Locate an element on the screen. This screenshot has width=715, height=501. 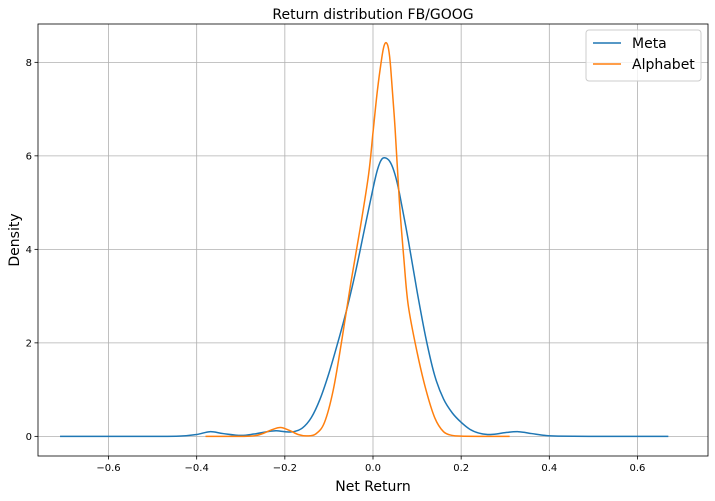
x-tick-label: −0.2 is located at coordinates (285, 468).